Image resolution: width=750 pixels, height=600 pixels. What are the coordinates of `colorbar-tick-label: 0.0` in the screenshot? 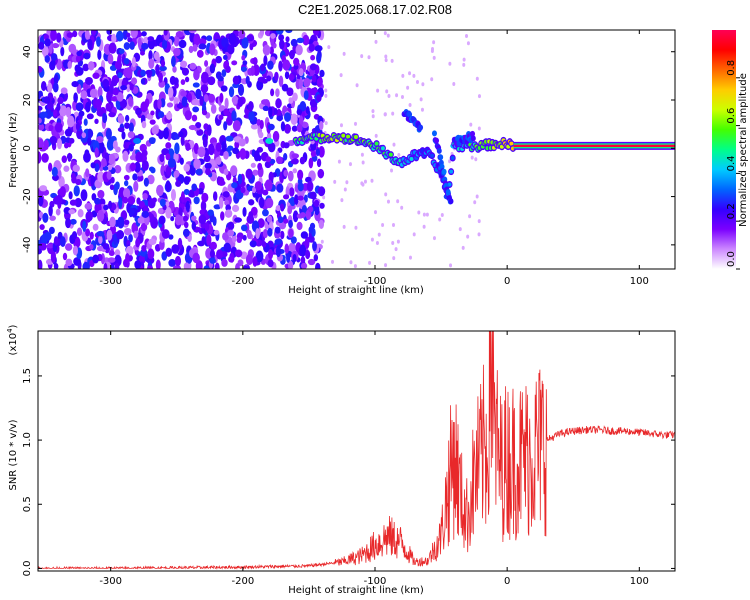 It's located at (731, 259).